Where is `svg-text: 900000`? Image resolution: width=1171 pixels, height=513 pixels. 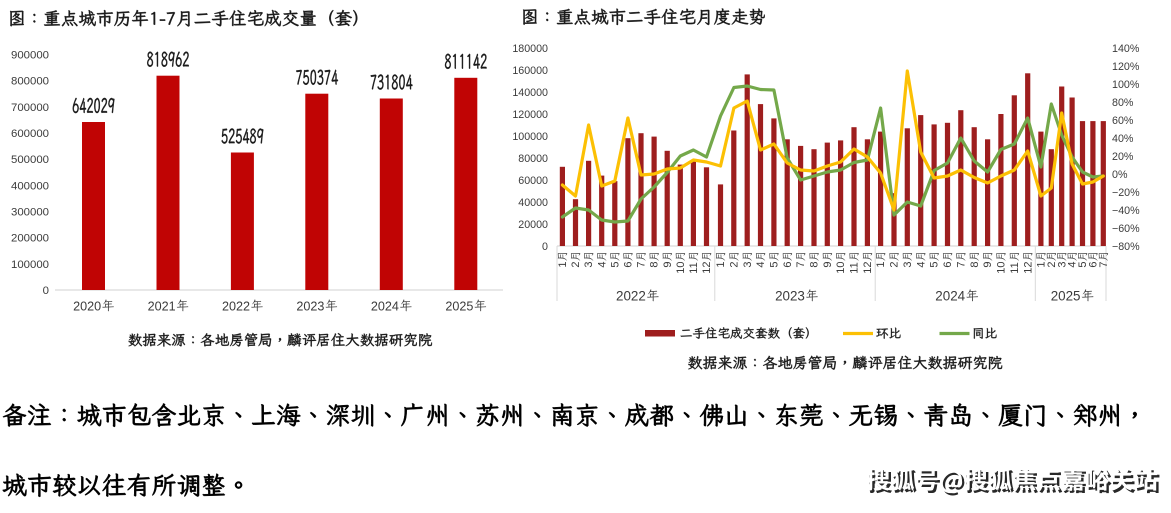
svg-text: 900000 is located at coordinates (30, 56).